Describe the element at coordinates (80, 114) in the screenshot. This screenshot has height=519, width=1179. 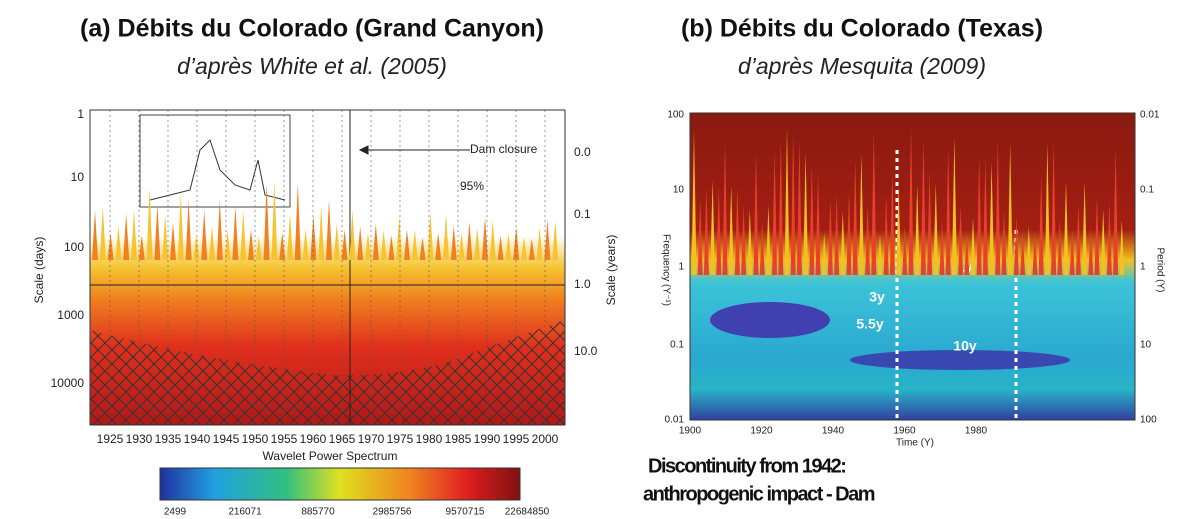
I see `y-tick-label: 1` at that location.